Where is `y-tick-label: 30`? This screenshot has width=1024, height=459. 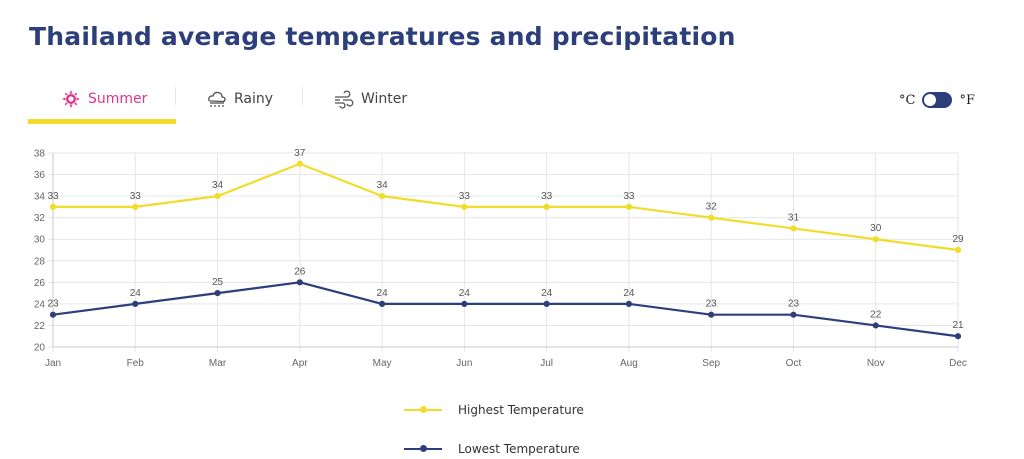 y-tick-label: 30 is located at coordinates (40, 240).